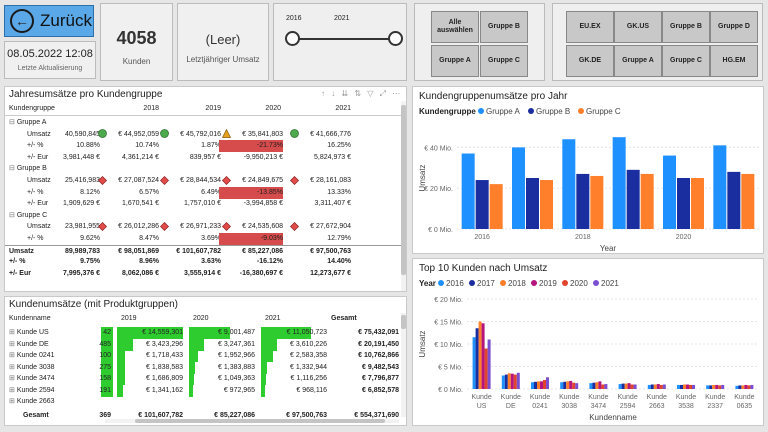 The height and width of the screenshot is (432, 768). Describe the element at coordinates (598, 402) in the screenshot. I see `x-tick-label: Kunde 3474` at that location.